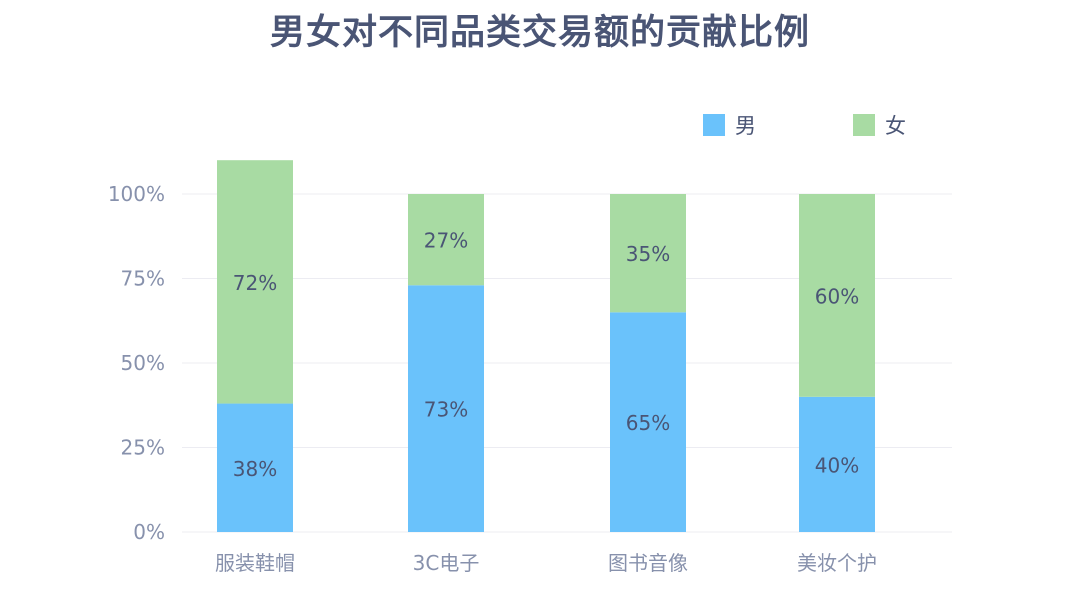 The height and width of the screenshot is (595, 1080). I want to click on bar-data-label: 38%, so click(255, 469).